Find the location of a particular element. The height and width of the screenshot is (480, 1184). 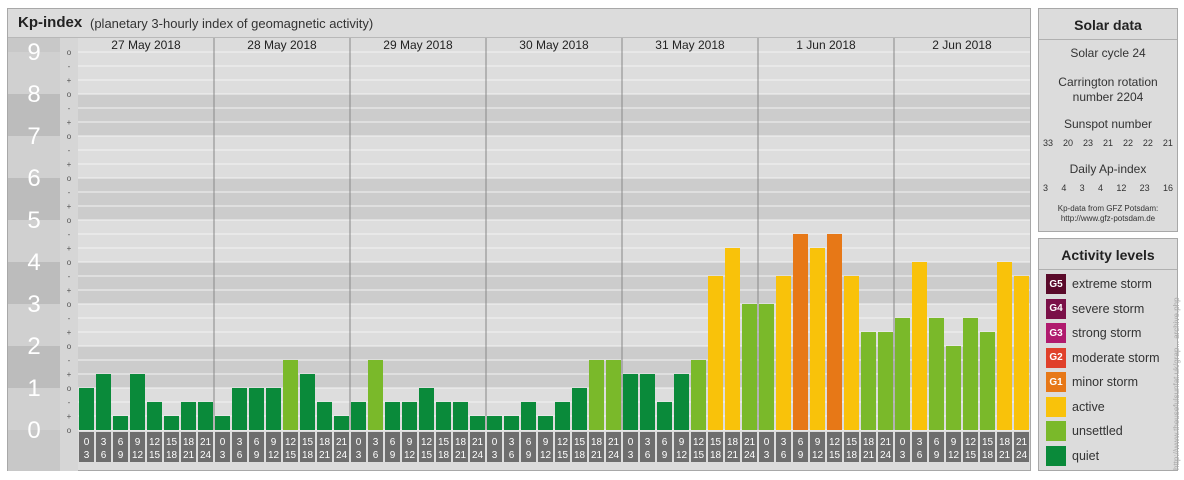

activity-title-divider is located at coordinates (1108, 269).